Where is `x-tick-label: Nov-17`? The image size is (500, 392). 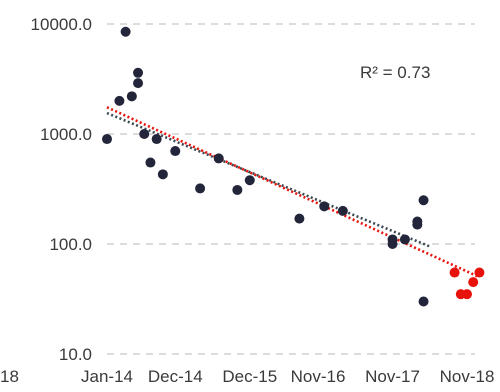 x-tick-label: Nov-17 is located at coordinates (392, 376).